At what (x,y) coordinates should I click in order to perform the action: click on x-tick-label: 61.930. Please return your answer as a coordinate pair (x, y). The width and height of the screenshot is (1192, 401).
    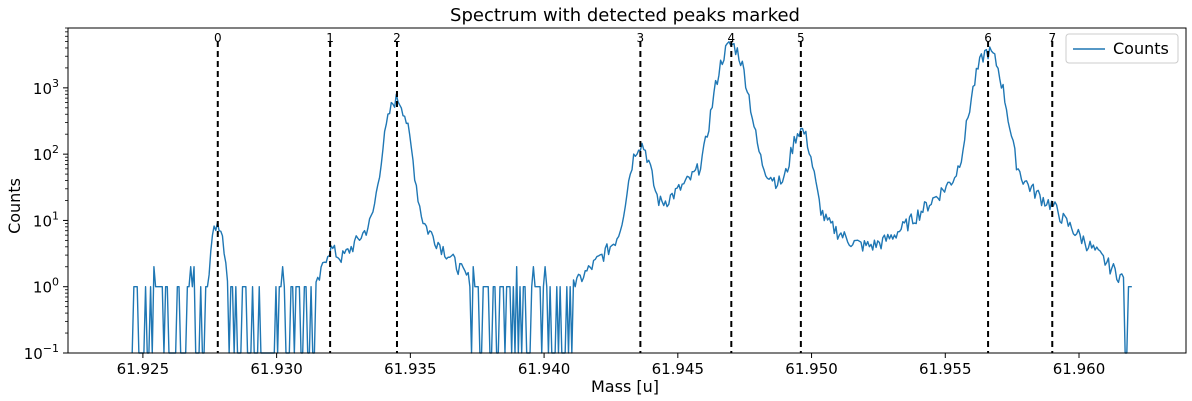
    Looking at the image, I should click on (276, 369).